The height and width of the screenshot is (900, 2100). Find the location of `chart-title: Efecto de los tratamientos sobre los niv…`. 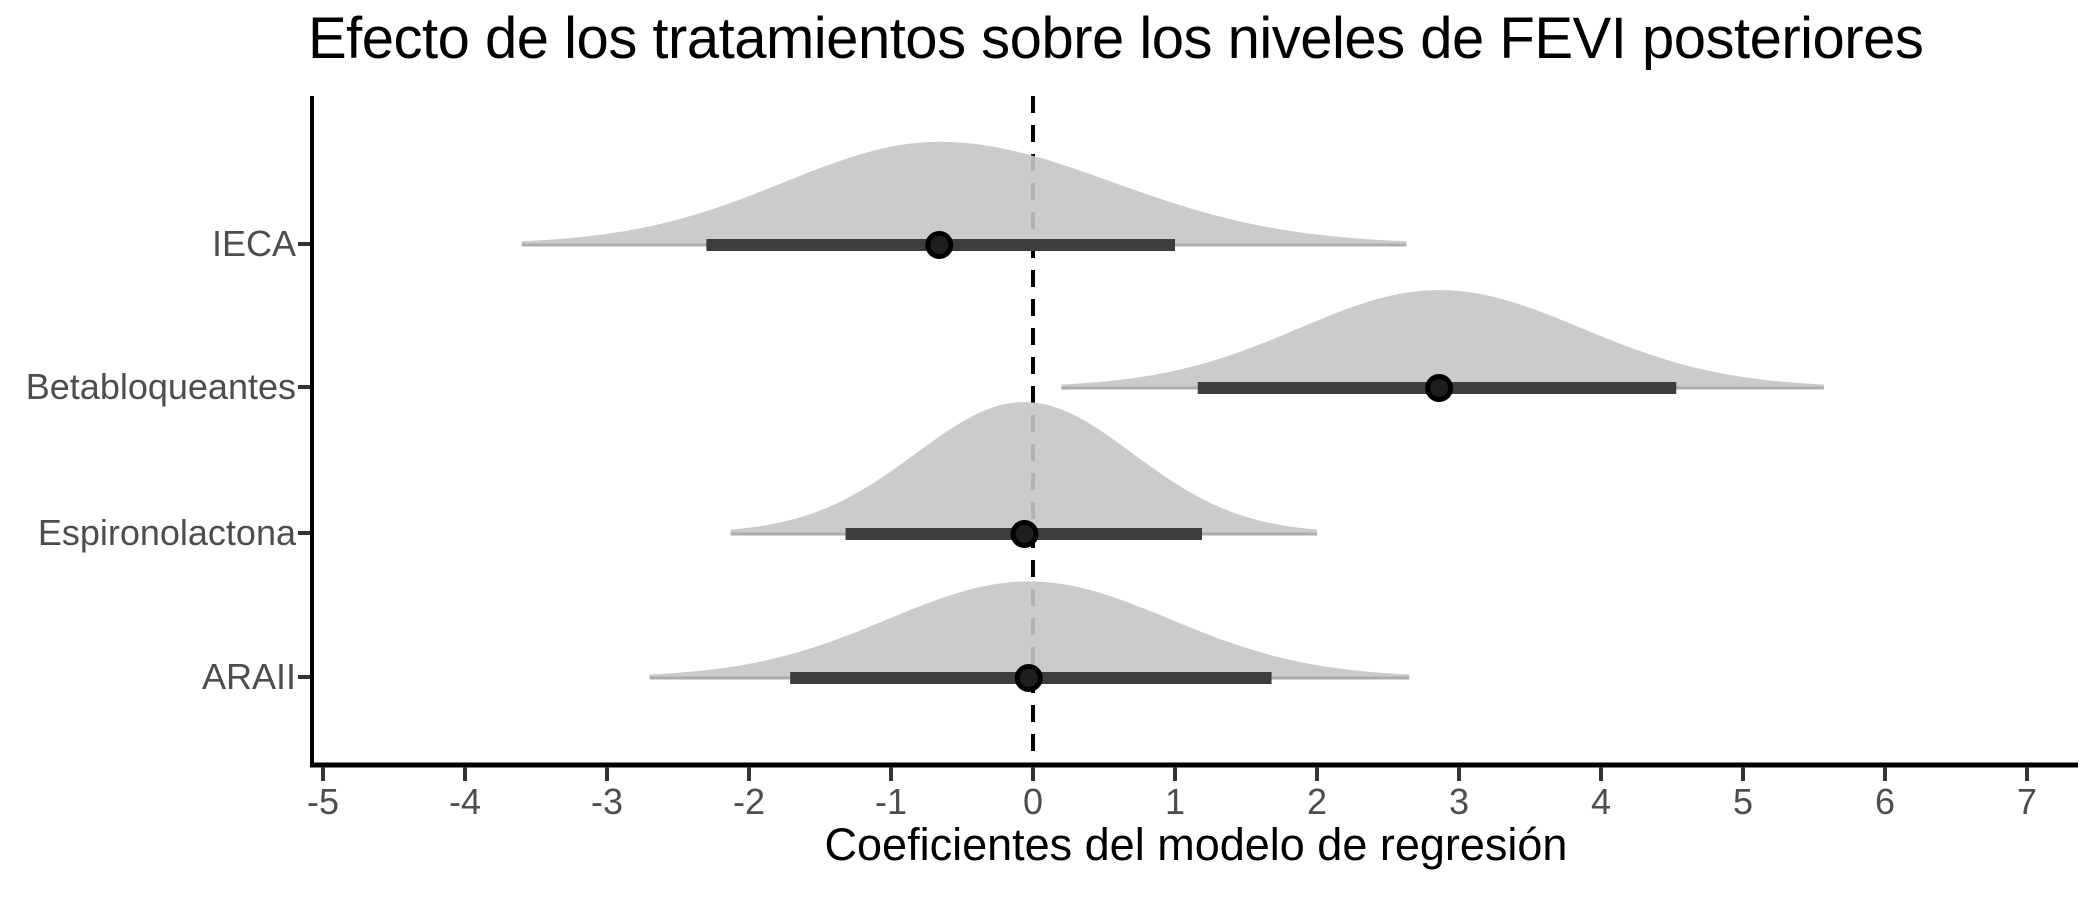

chart-title: Efecto de los tratamientos sobre los niv… is located at coordinates (1116, 38).